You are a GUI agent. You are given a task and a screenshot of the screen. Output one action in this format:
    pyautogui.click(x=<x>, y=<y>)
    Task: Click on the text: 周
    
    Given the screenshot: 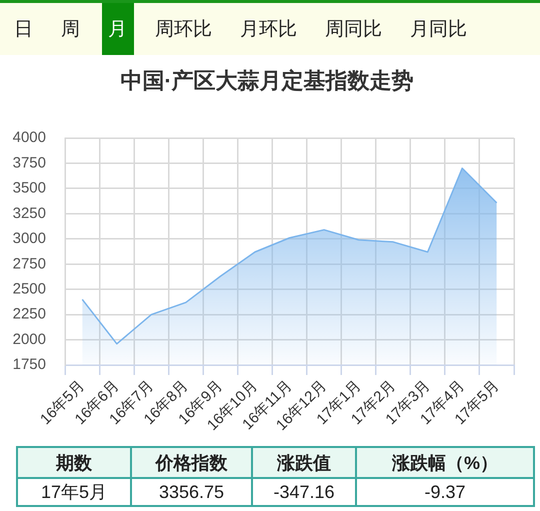 What is the action you would take?
    pyautogui.click(x=70, y=30)
    